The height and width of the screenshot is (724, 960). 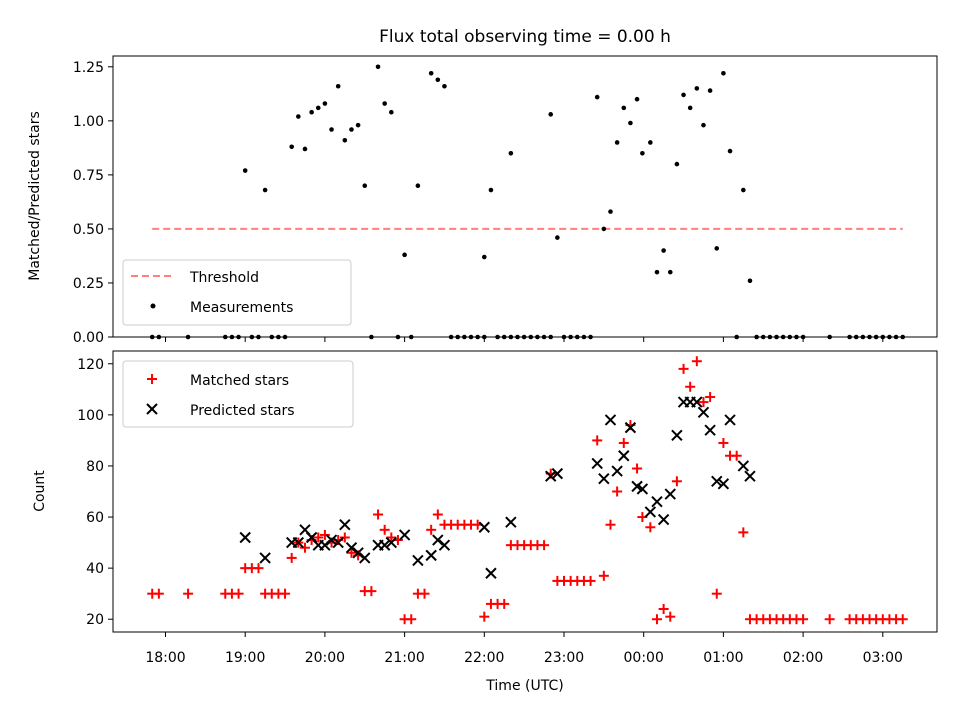 What do you see at coordinates (95, 467) in the screenshot?
I see `bottom-y-tick-label: 80` at bounding box center [95, 467].